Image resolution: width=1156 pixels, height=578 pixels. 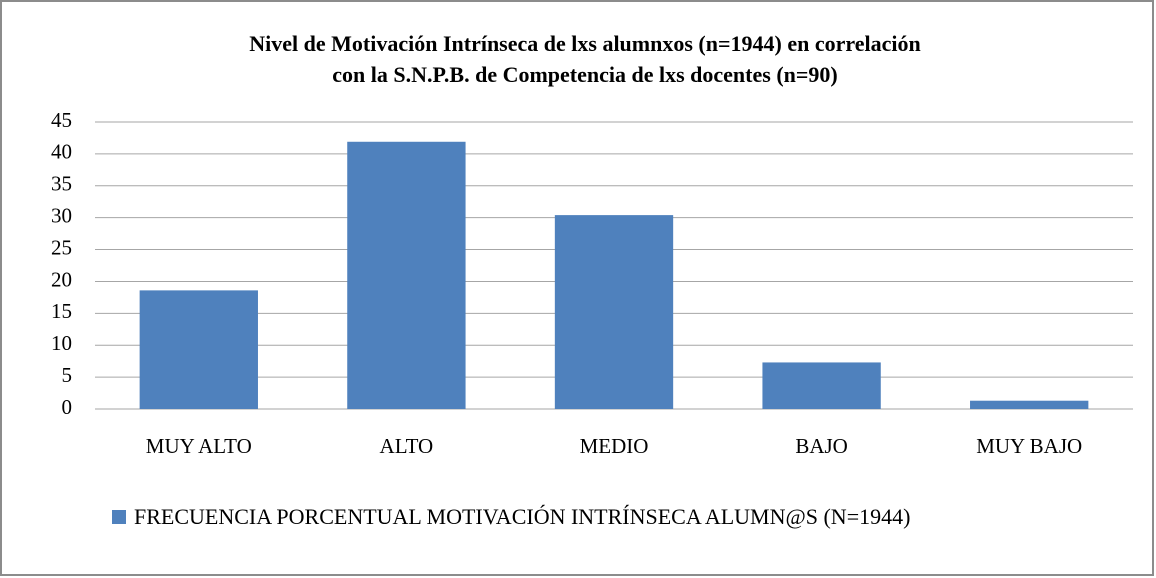 What do you see at coordinates (821, 446) in the screenshot?
I see `x-tick-label: BAJO` at bounding box center [821, 446].